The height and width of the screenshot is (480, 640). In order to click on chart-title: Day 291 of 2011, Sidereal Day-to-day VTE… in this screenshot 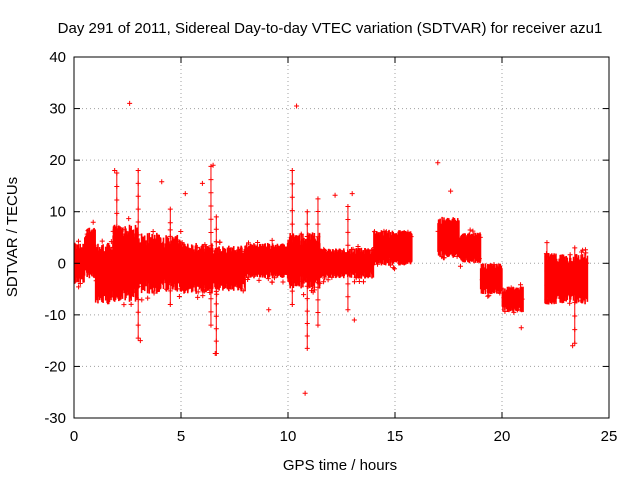, I will do `click(330, 28)`.